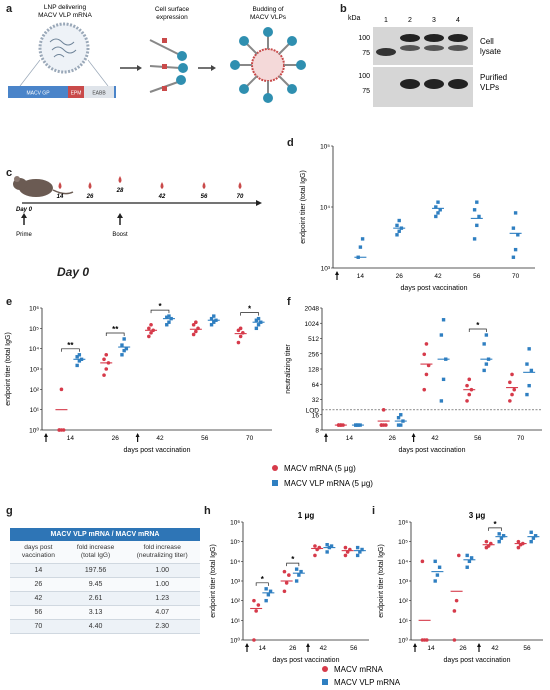 The image size is (550, 690). What do you see at coordinates (120, 235) in the screenshot?
I see `boost-label: Boost` at bounding box center [120, 235].